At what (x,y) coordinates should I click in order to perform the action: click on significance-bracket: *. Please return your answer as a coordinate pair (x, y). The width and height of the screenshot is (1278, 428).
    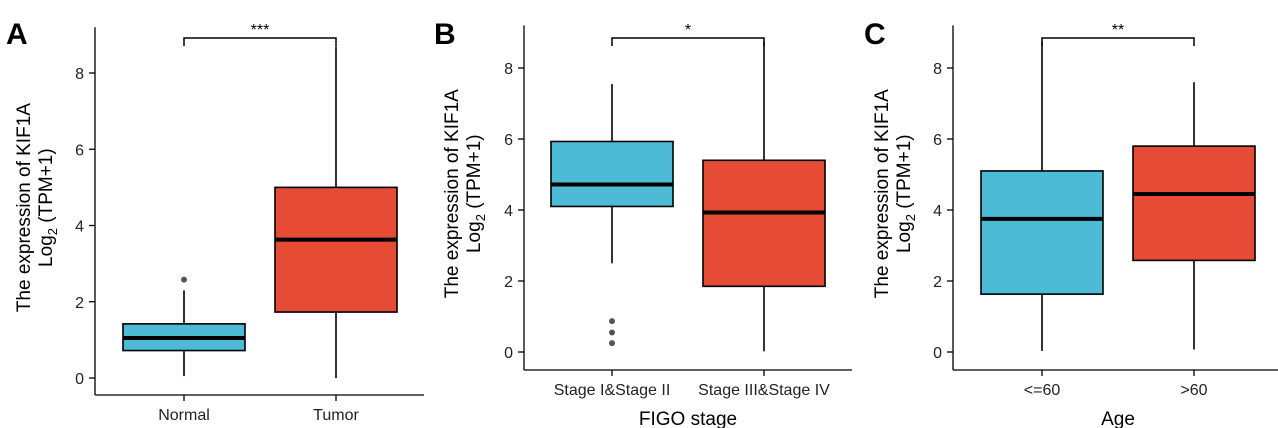
    Looking at the image, I should click on (688, 34).